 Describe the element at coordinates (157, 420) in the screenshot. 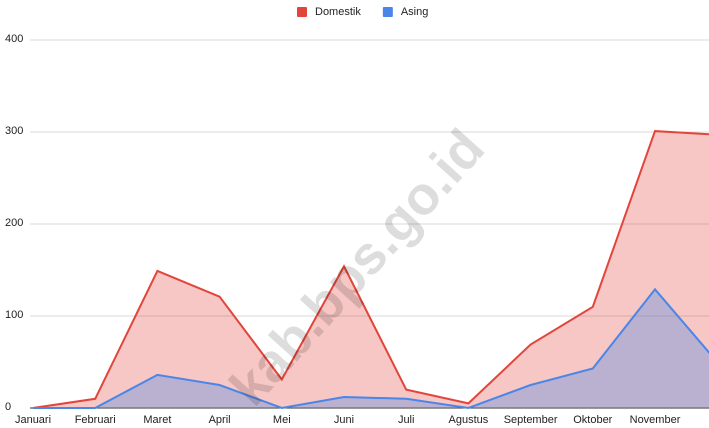

I see `x-tick-label: Maret` at that location.